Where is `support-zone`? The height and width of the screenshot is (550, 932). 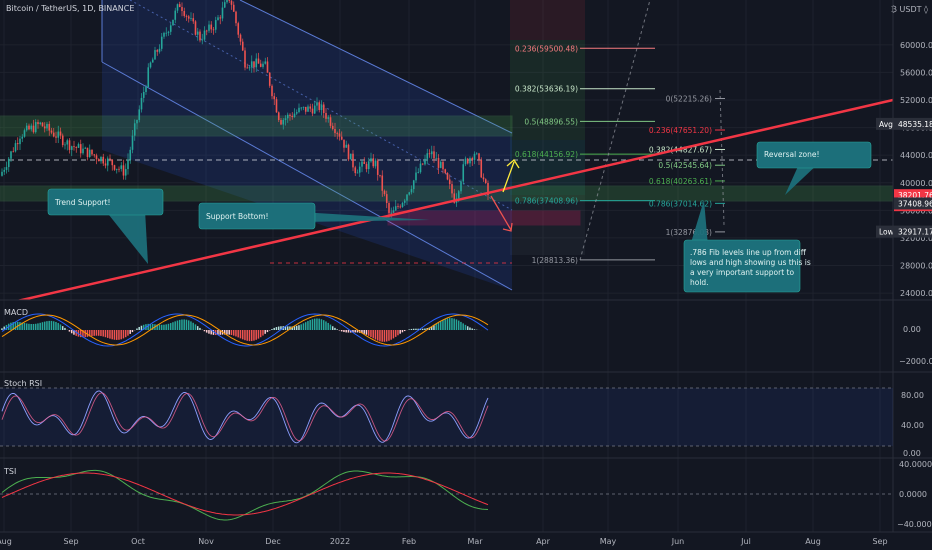 support-zone is located at coordinates (446, 193).